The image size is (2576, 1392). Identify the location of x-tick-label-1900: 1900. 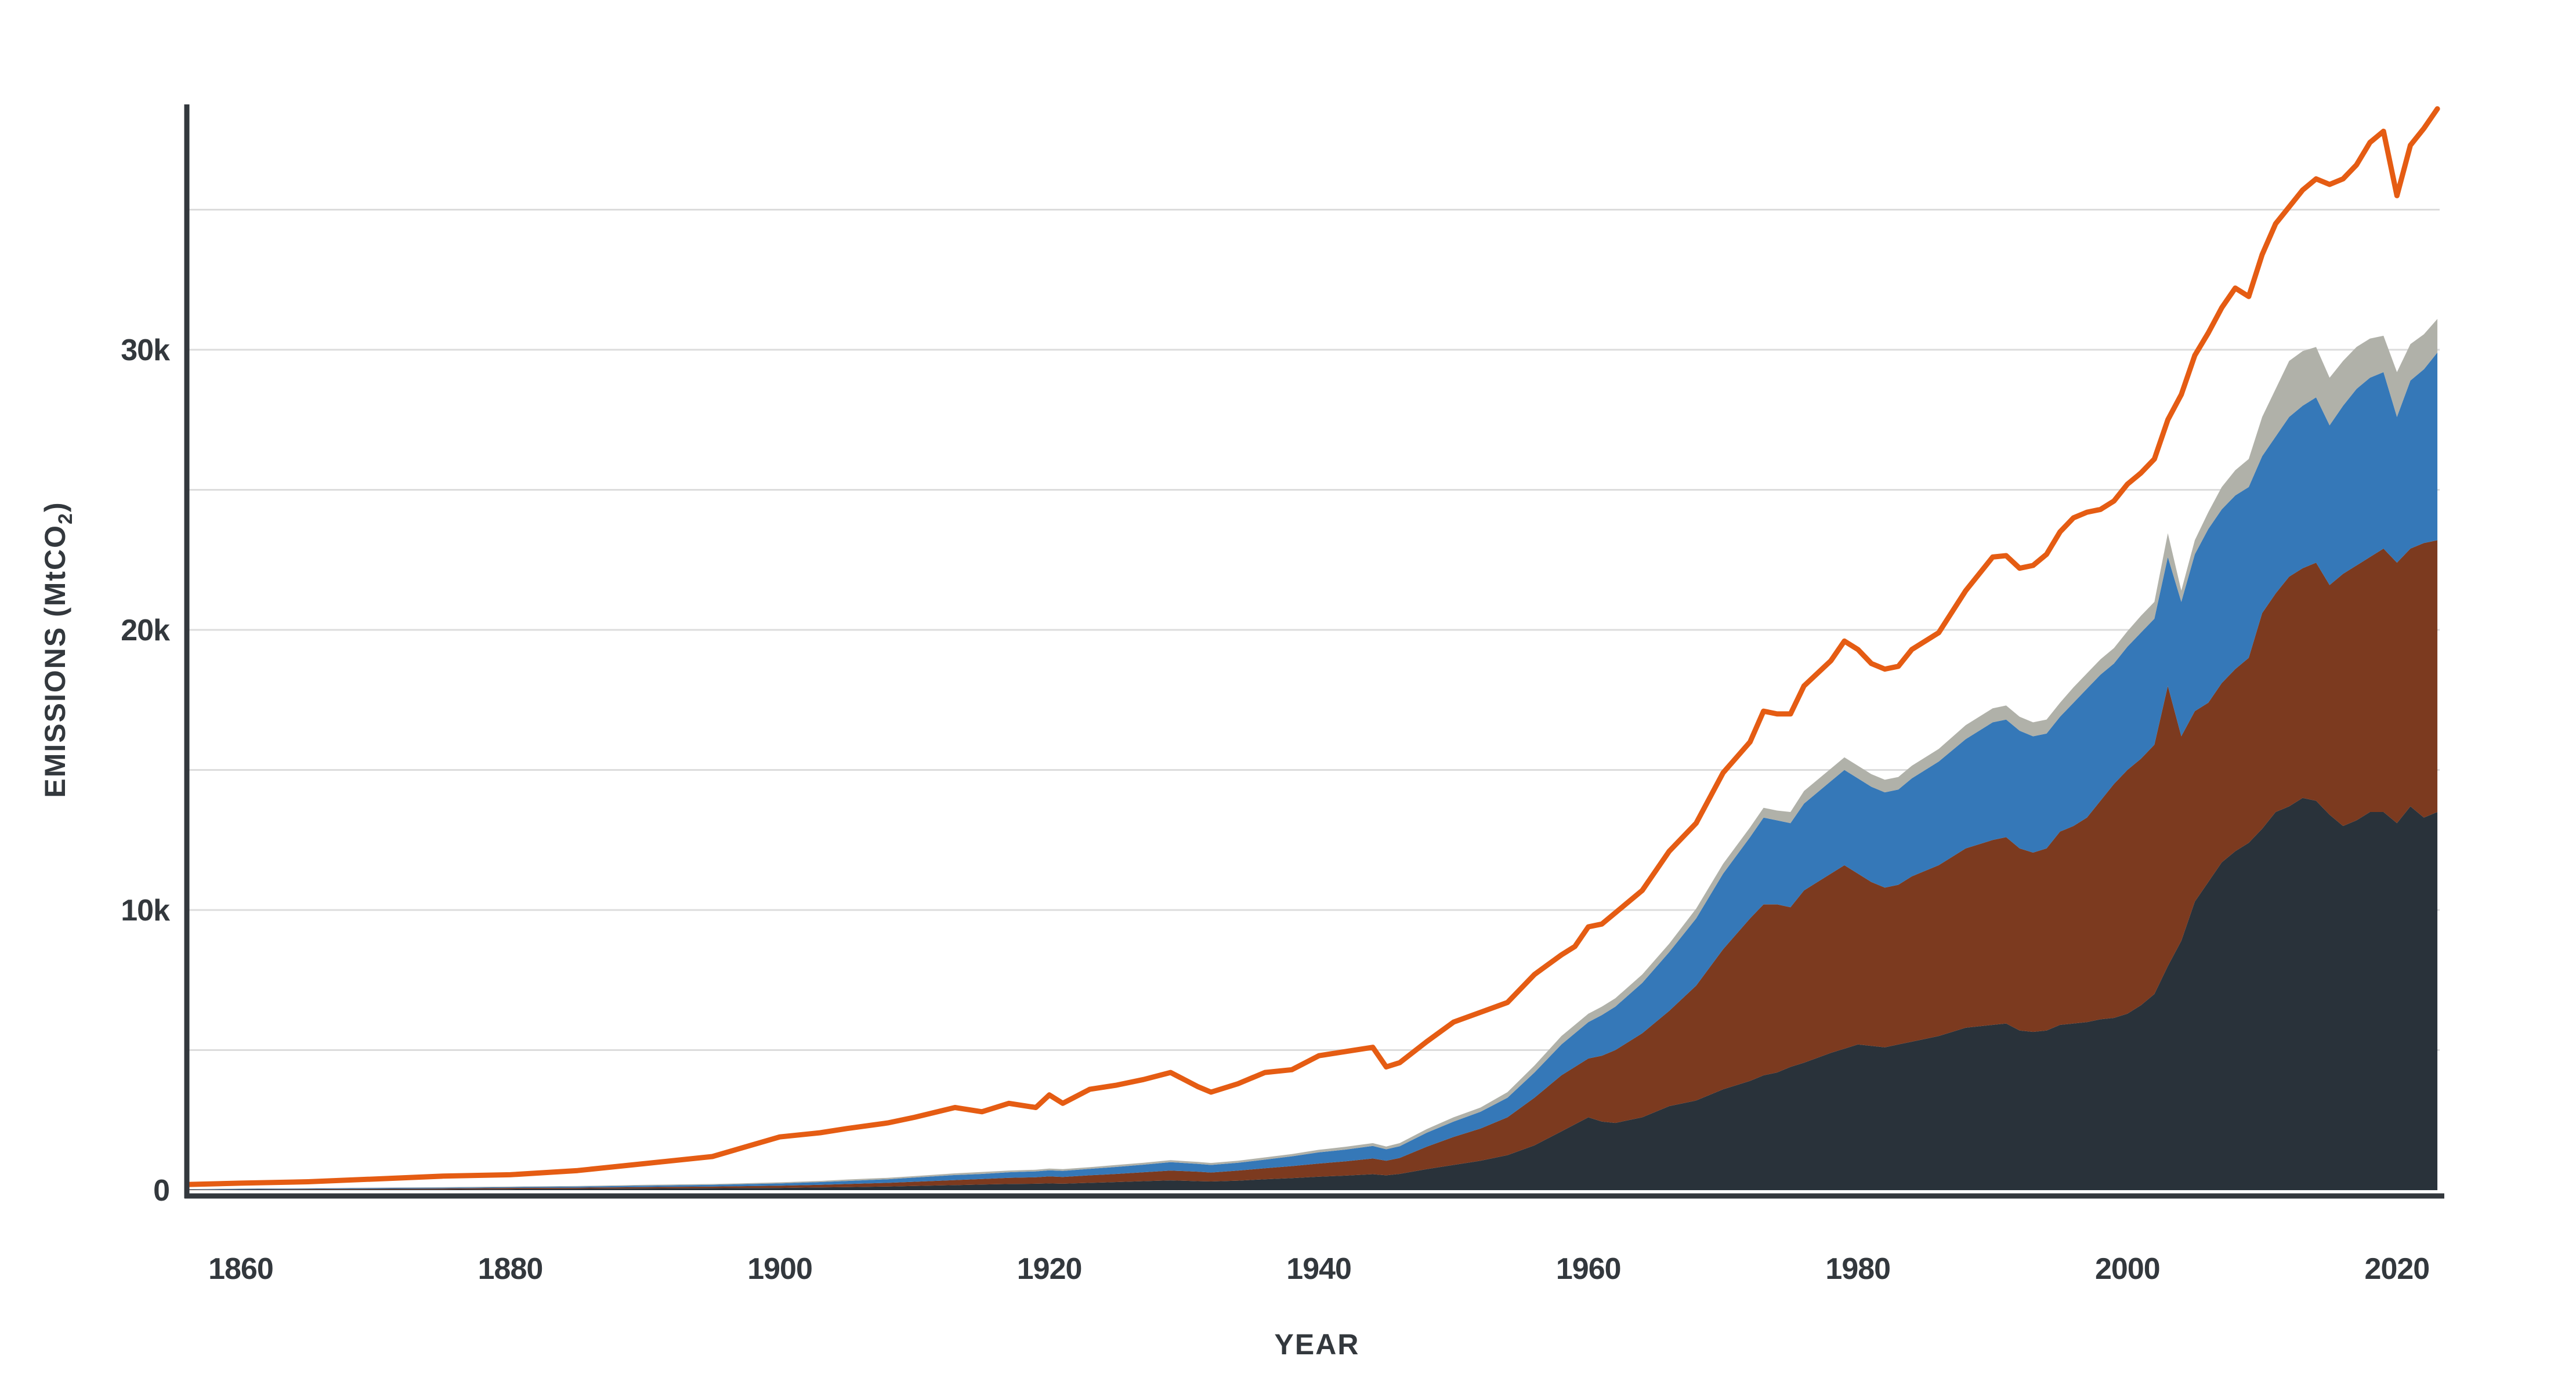
(779, 1269).